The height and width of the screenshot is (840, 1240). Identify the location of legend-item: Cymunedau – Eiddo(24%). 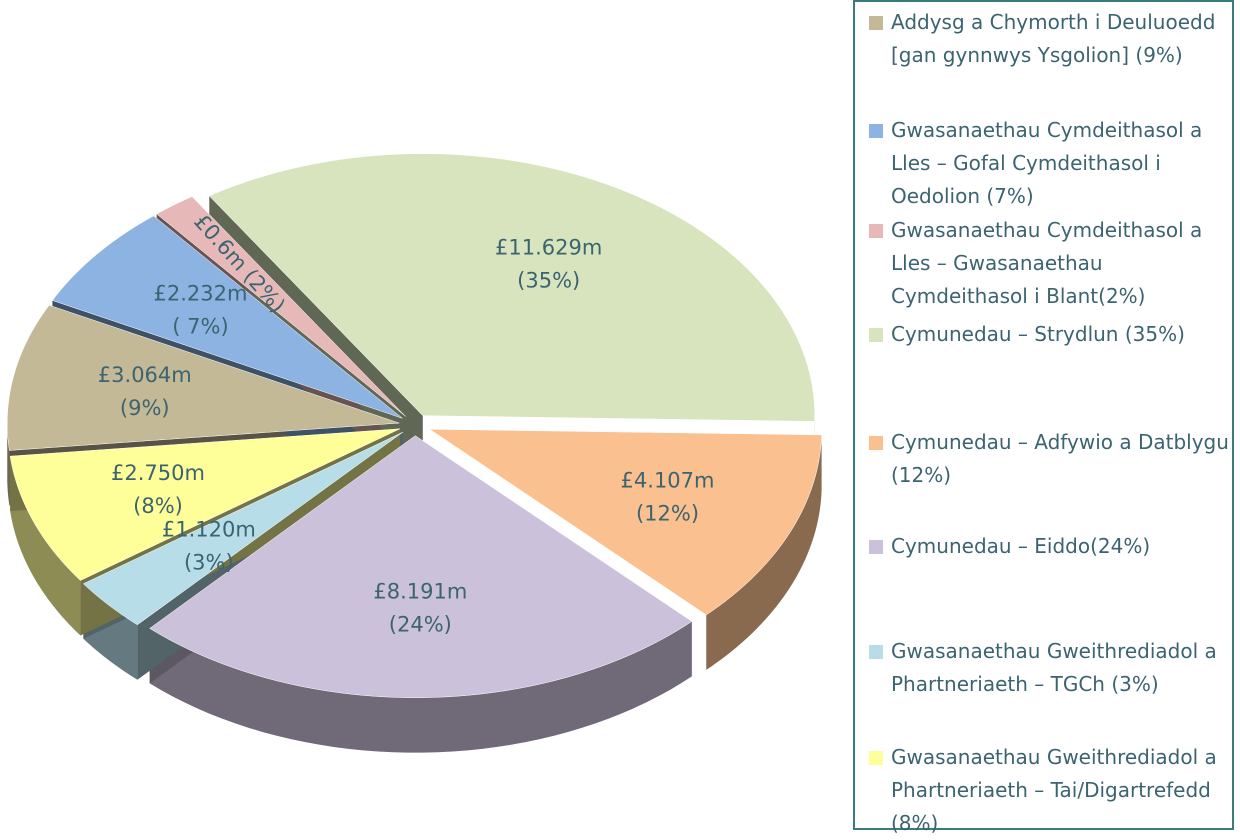
(1049, 546).